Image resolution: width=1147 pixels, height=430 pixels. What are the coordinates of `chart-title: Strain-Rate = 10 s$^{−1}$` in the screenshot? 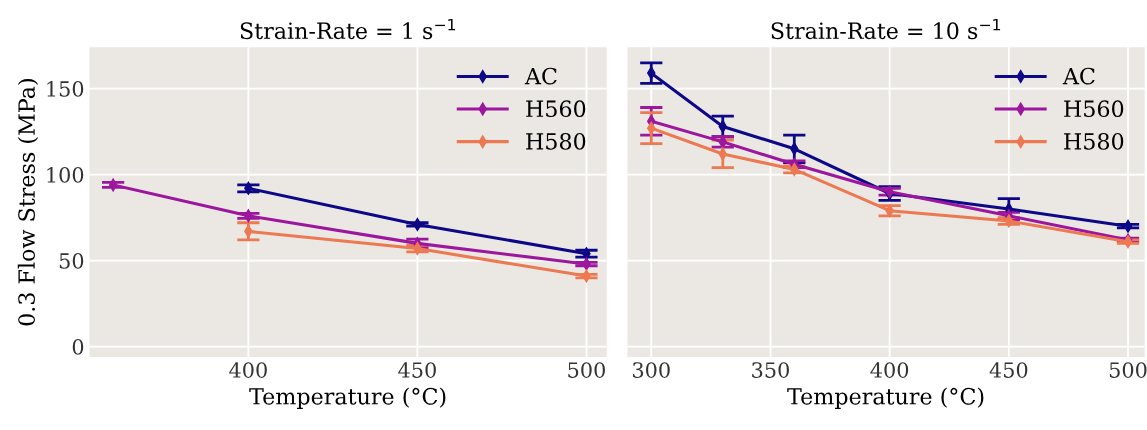 It's located at (886, 29).